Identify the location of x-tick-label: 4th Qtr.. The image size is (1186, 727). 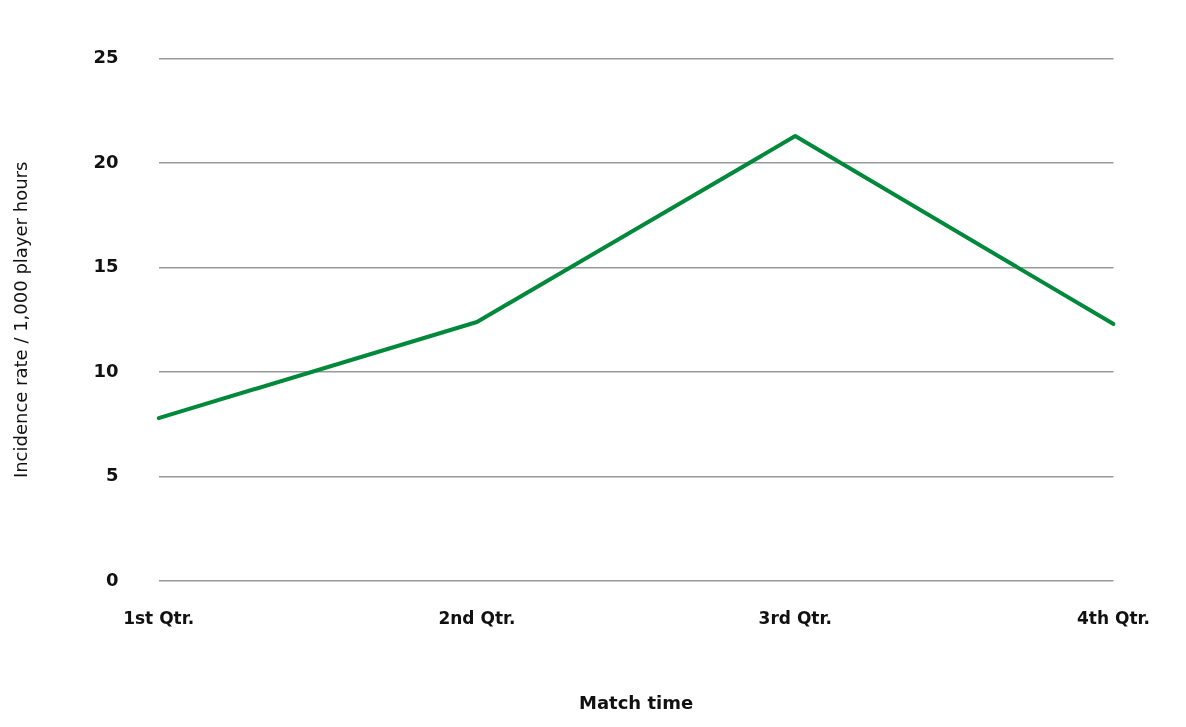
(1114, 617).